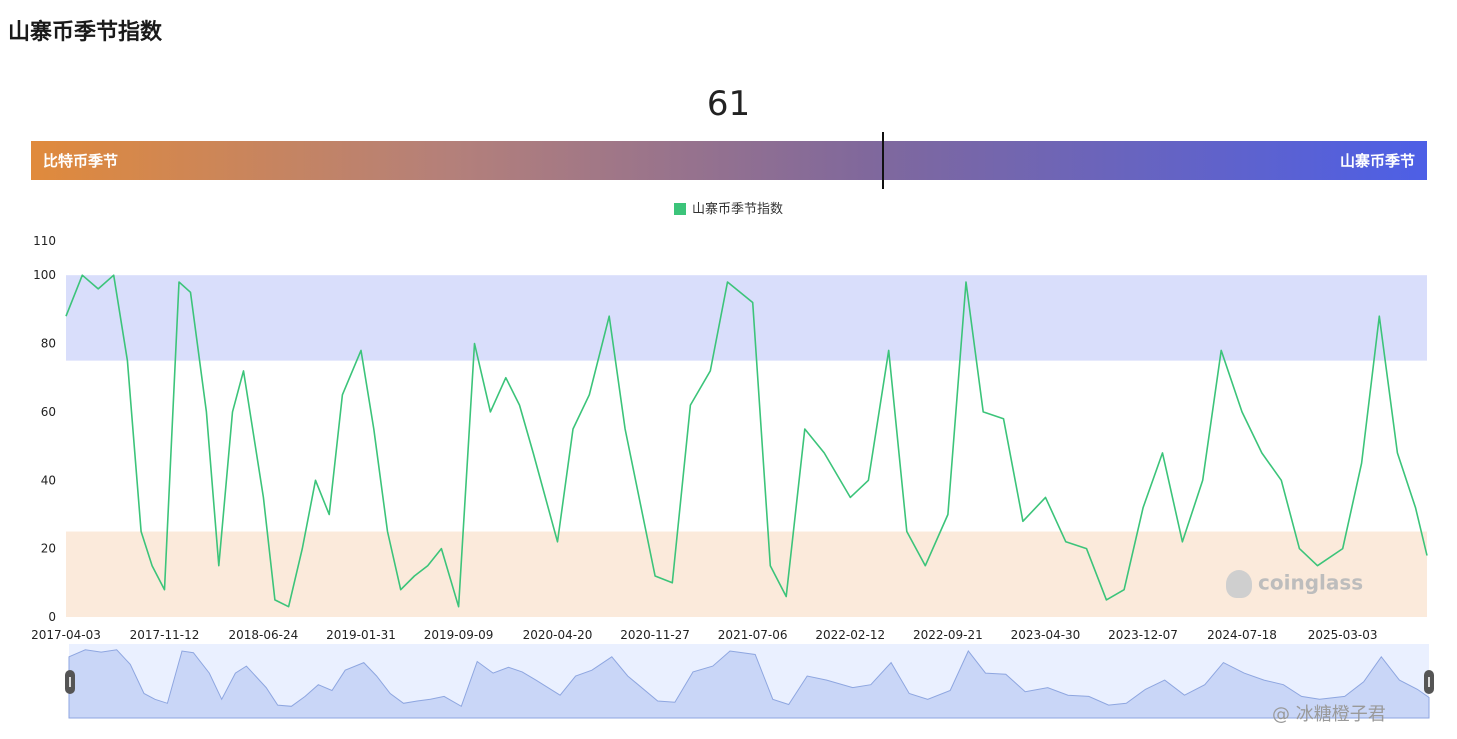 The image size is (1457, 739). I want to click on page-title: 山寨币季节指数, so click(85, 32).